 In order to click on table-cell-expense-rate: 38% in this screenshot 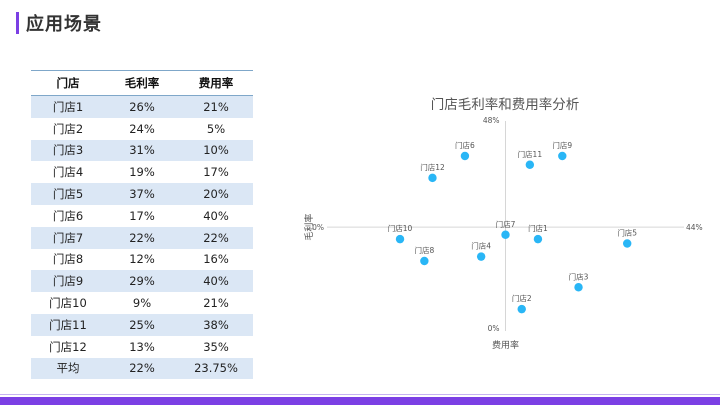, I will do `click(216, 324)`.